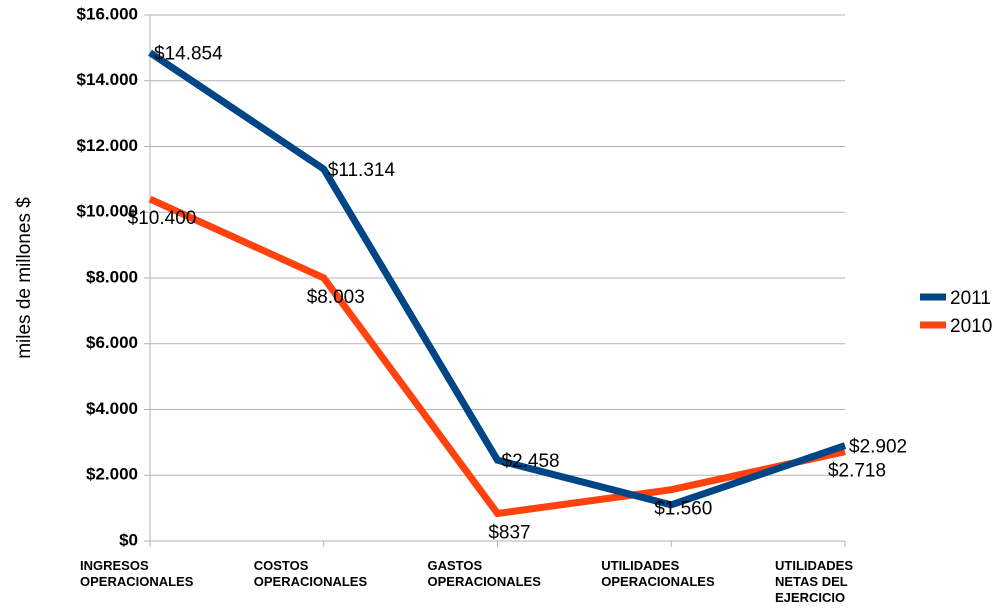 The image size is (1001, 612). I want to click on x-tick-label: INGRESOS OPERACIONALES, so click(137, 573).